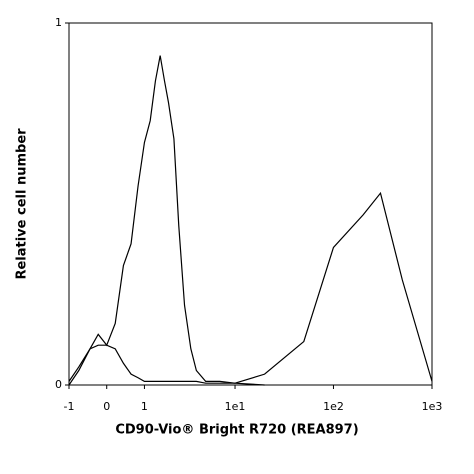  I want to click on y-tick-label: 1, so click(58, 22).